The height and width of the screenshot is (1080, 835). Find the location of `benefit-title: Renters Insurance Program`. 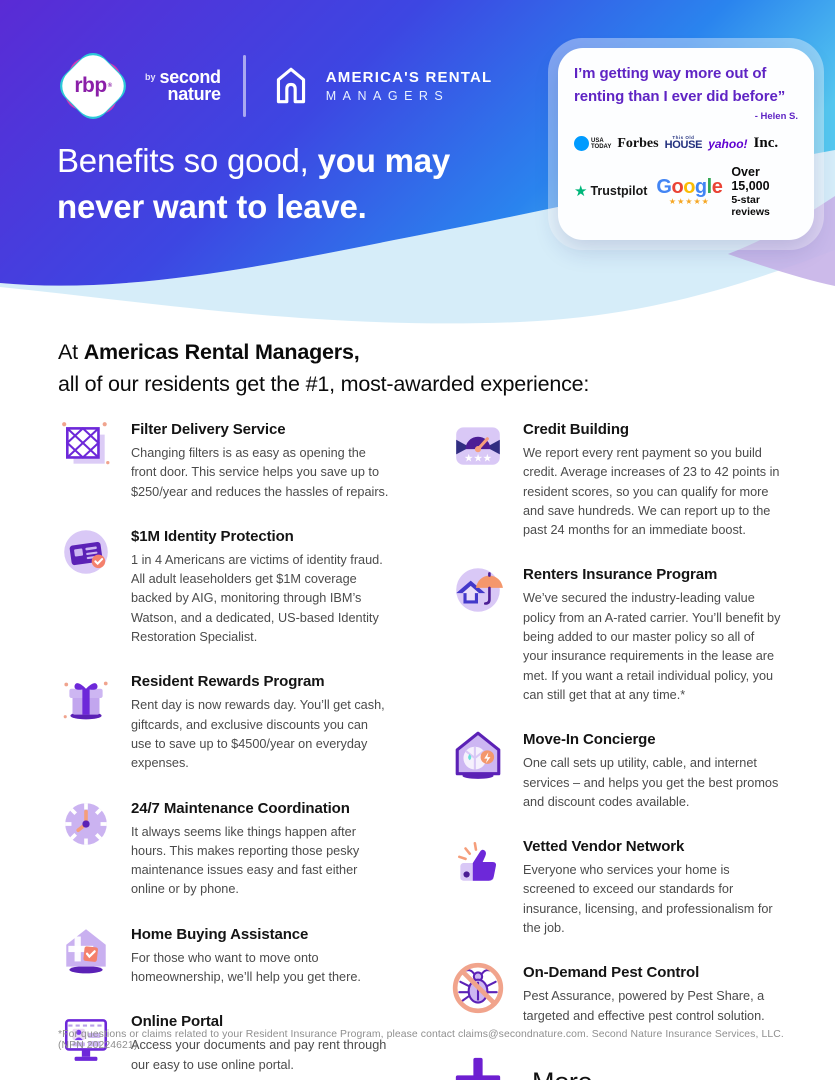

benefit-title: Renters Insurance Program is located at coordinates (620, 575).